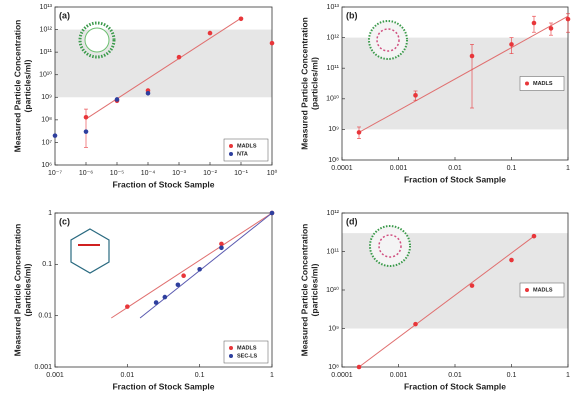 Image resolution: width=576 pixels, height=403 pixels. What do you see at coordinates (47, 142) in the screenshot?
I see `y-tick-label: 10⁷` at bounding box center [47, 142].